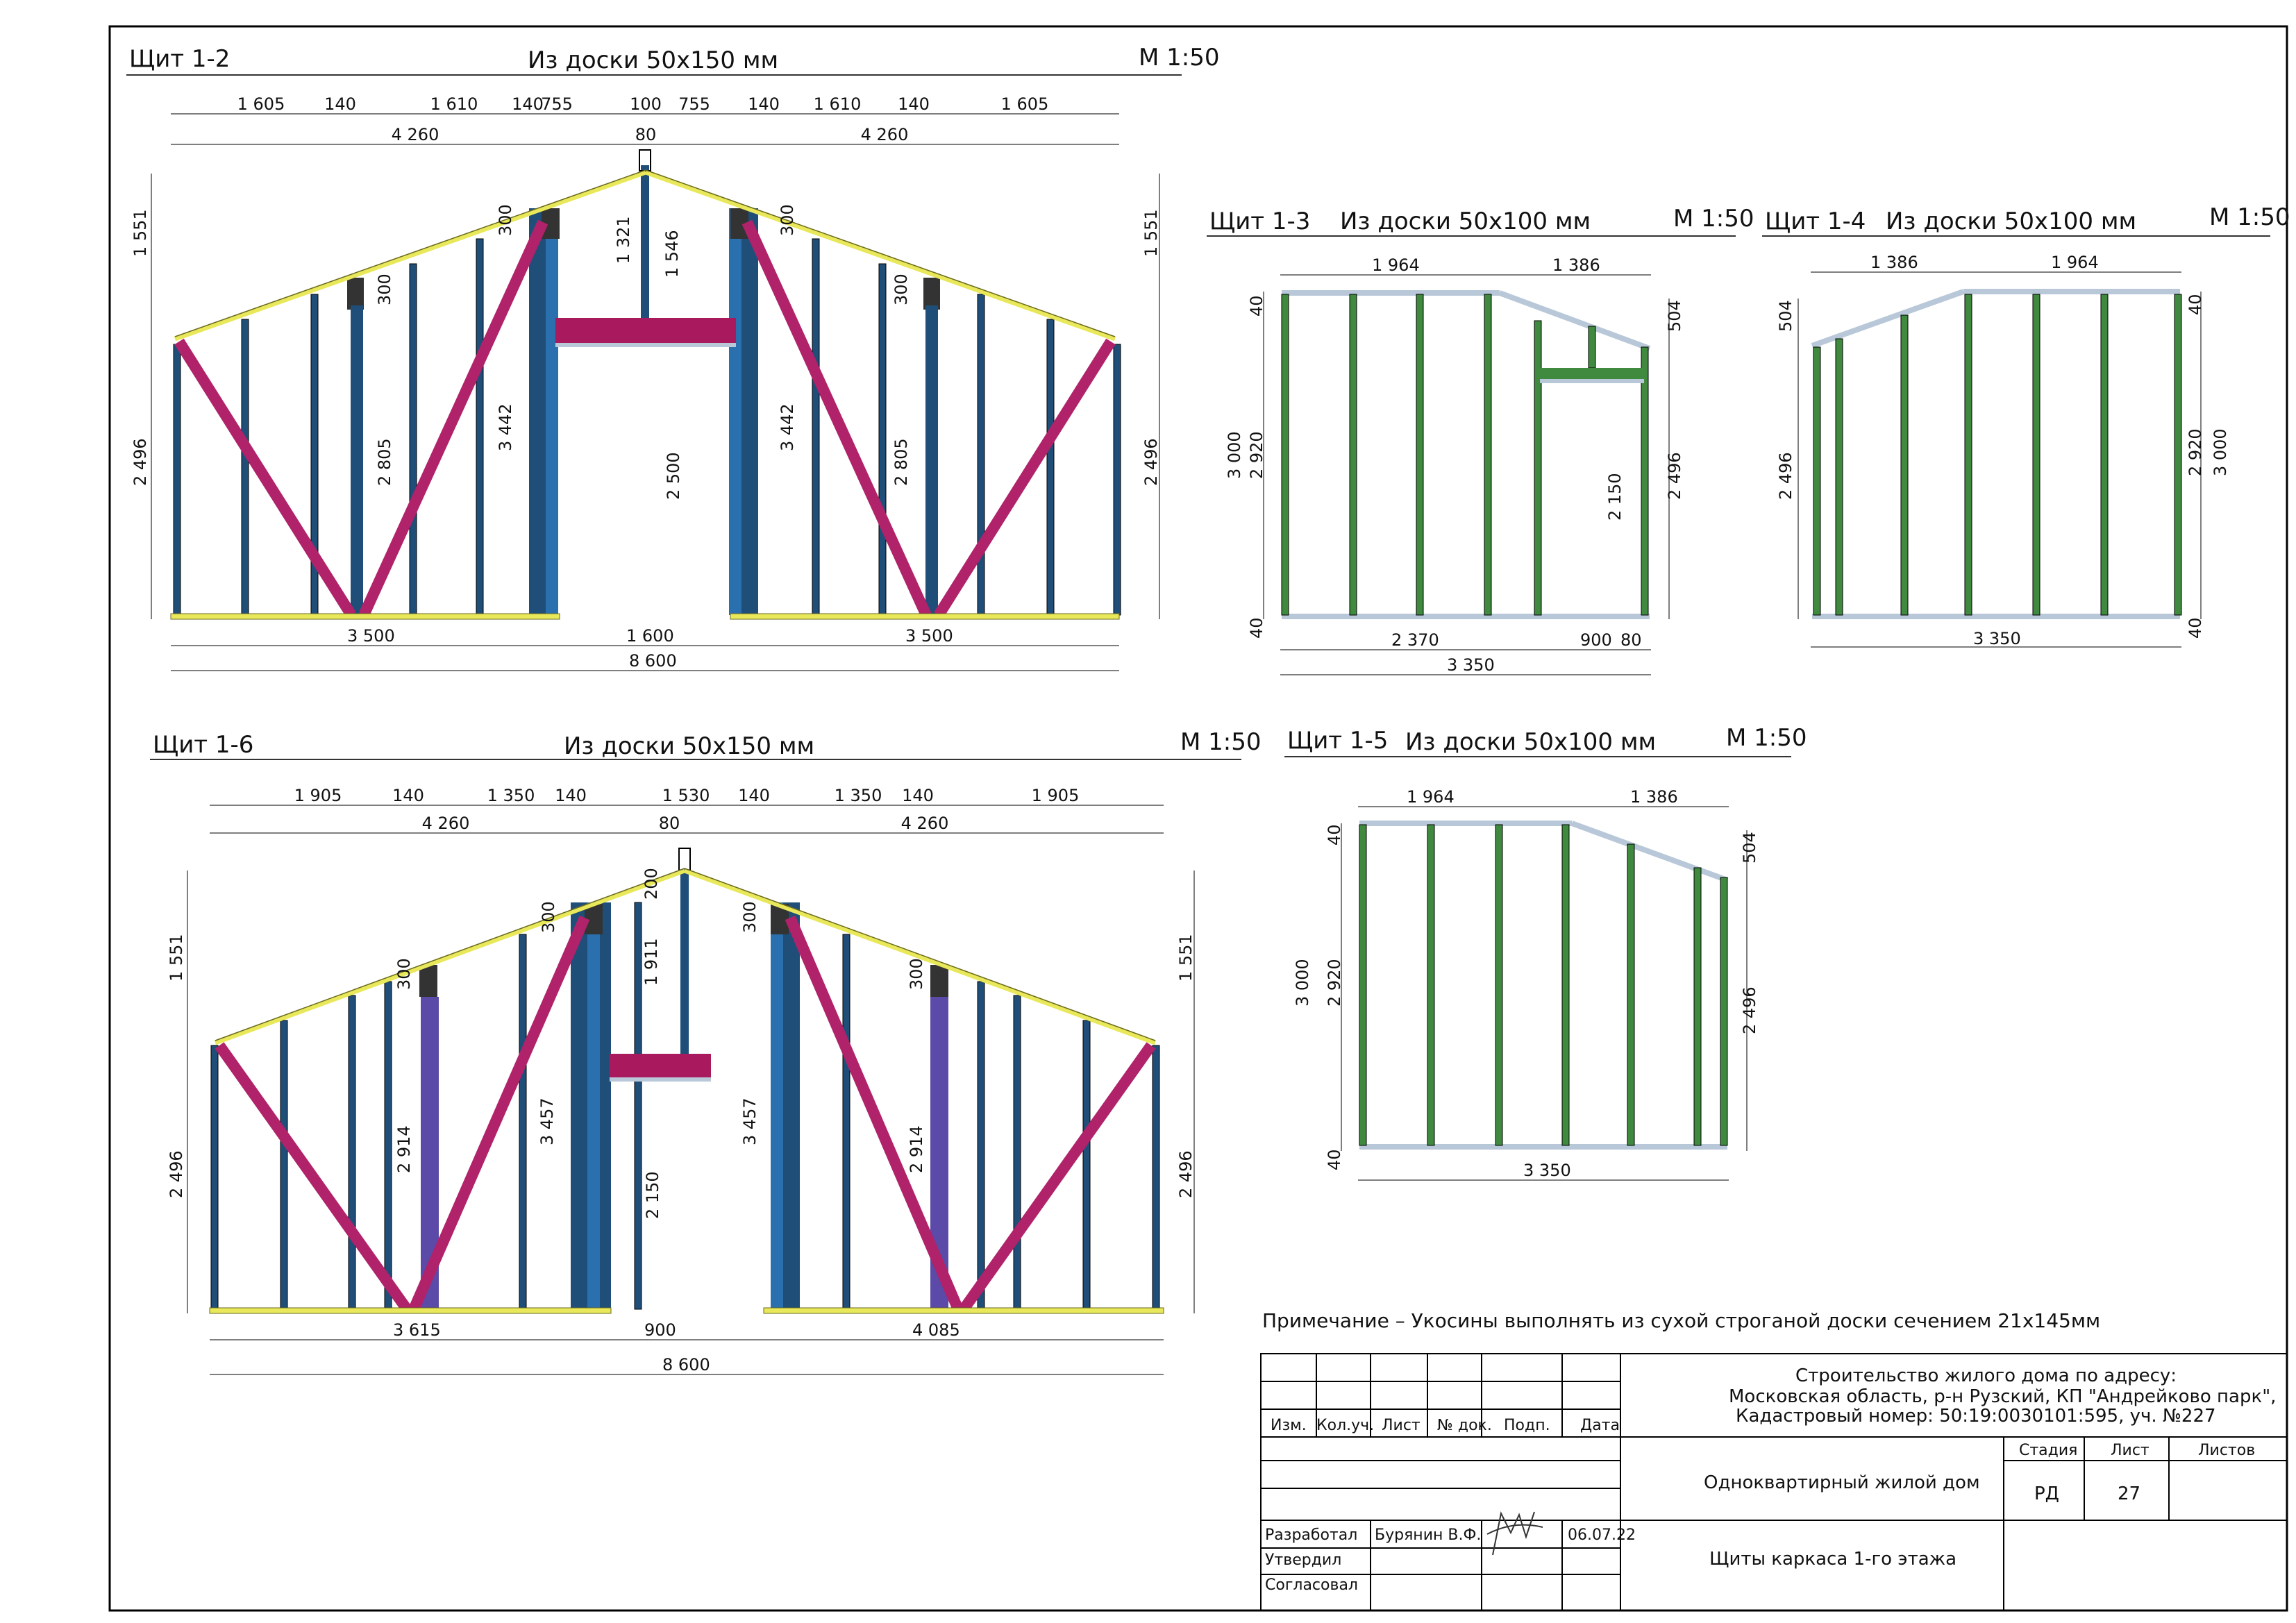 Image resolution: width=2296 pixels, height=1623 pixels. I want to click on title-block, so click(1774, 1482).